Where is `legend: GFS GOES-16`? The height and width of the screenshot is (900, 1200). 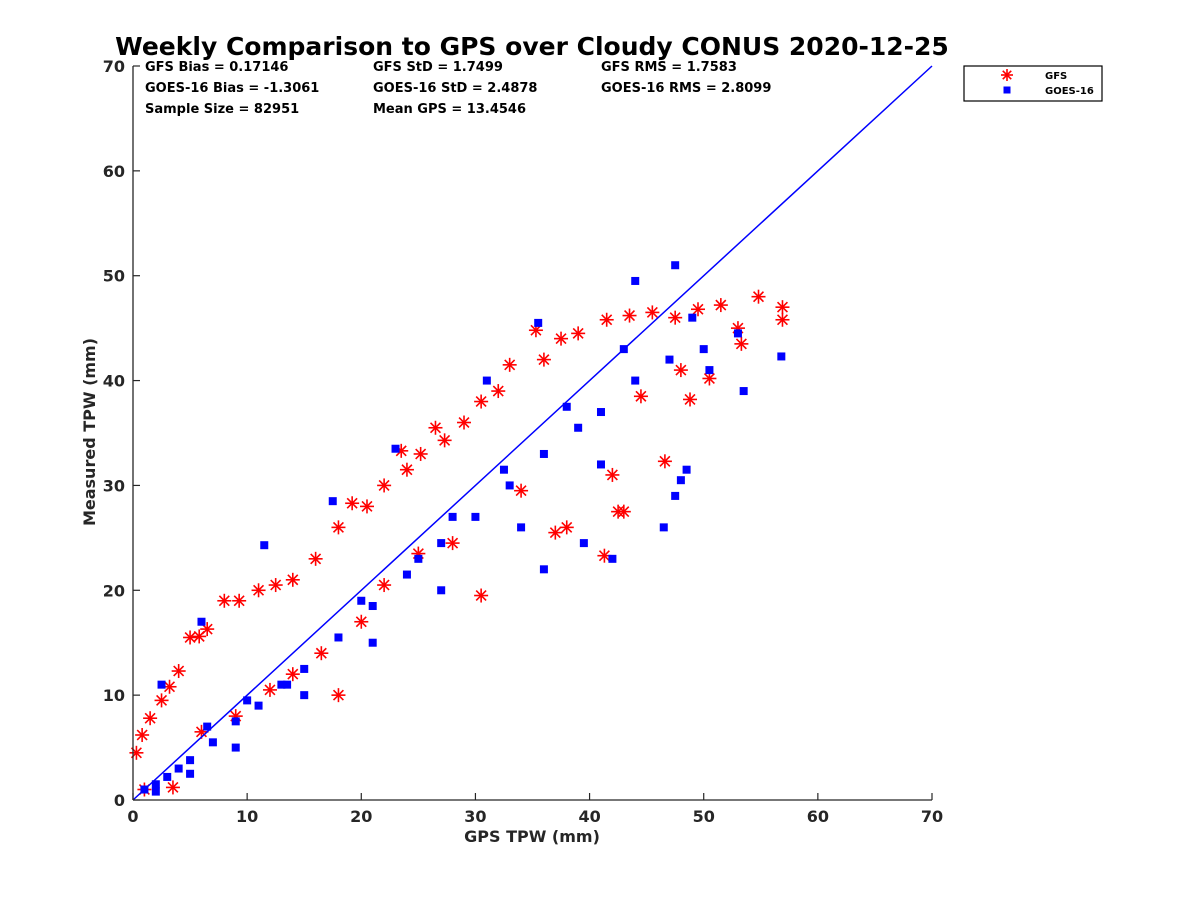 legend: GFS GOES-16 is located at coordinates (1033, 83).